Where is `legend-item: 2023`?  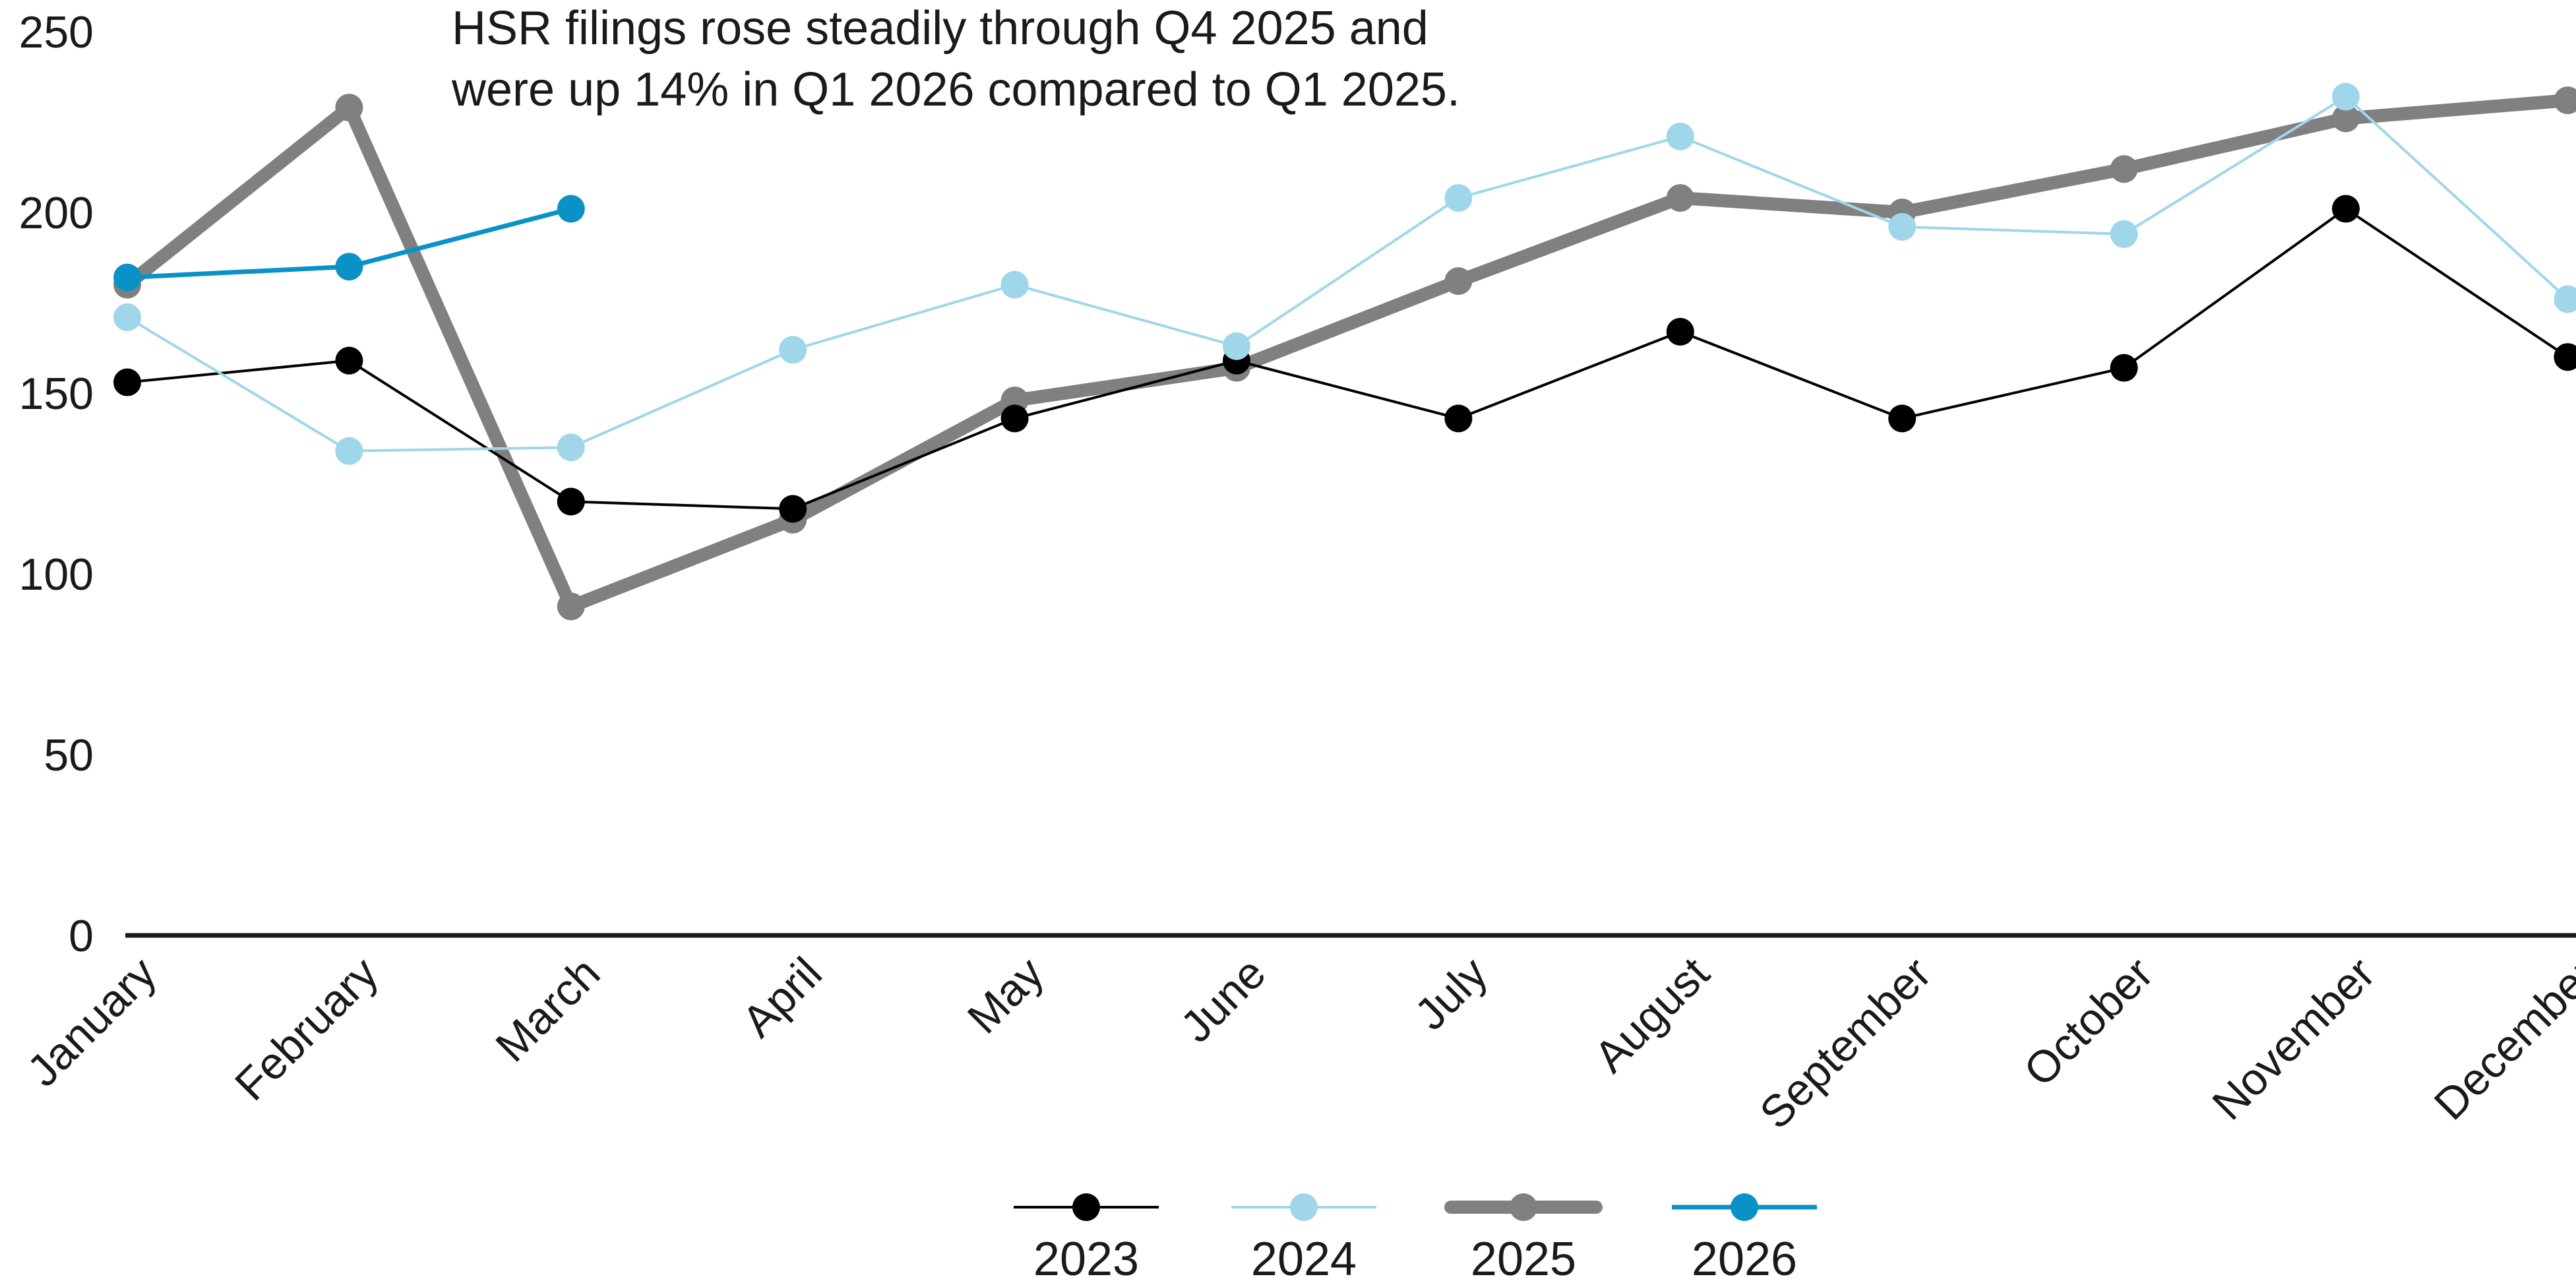
legend-item: 2023 is located at coordinates (1086, 1239).